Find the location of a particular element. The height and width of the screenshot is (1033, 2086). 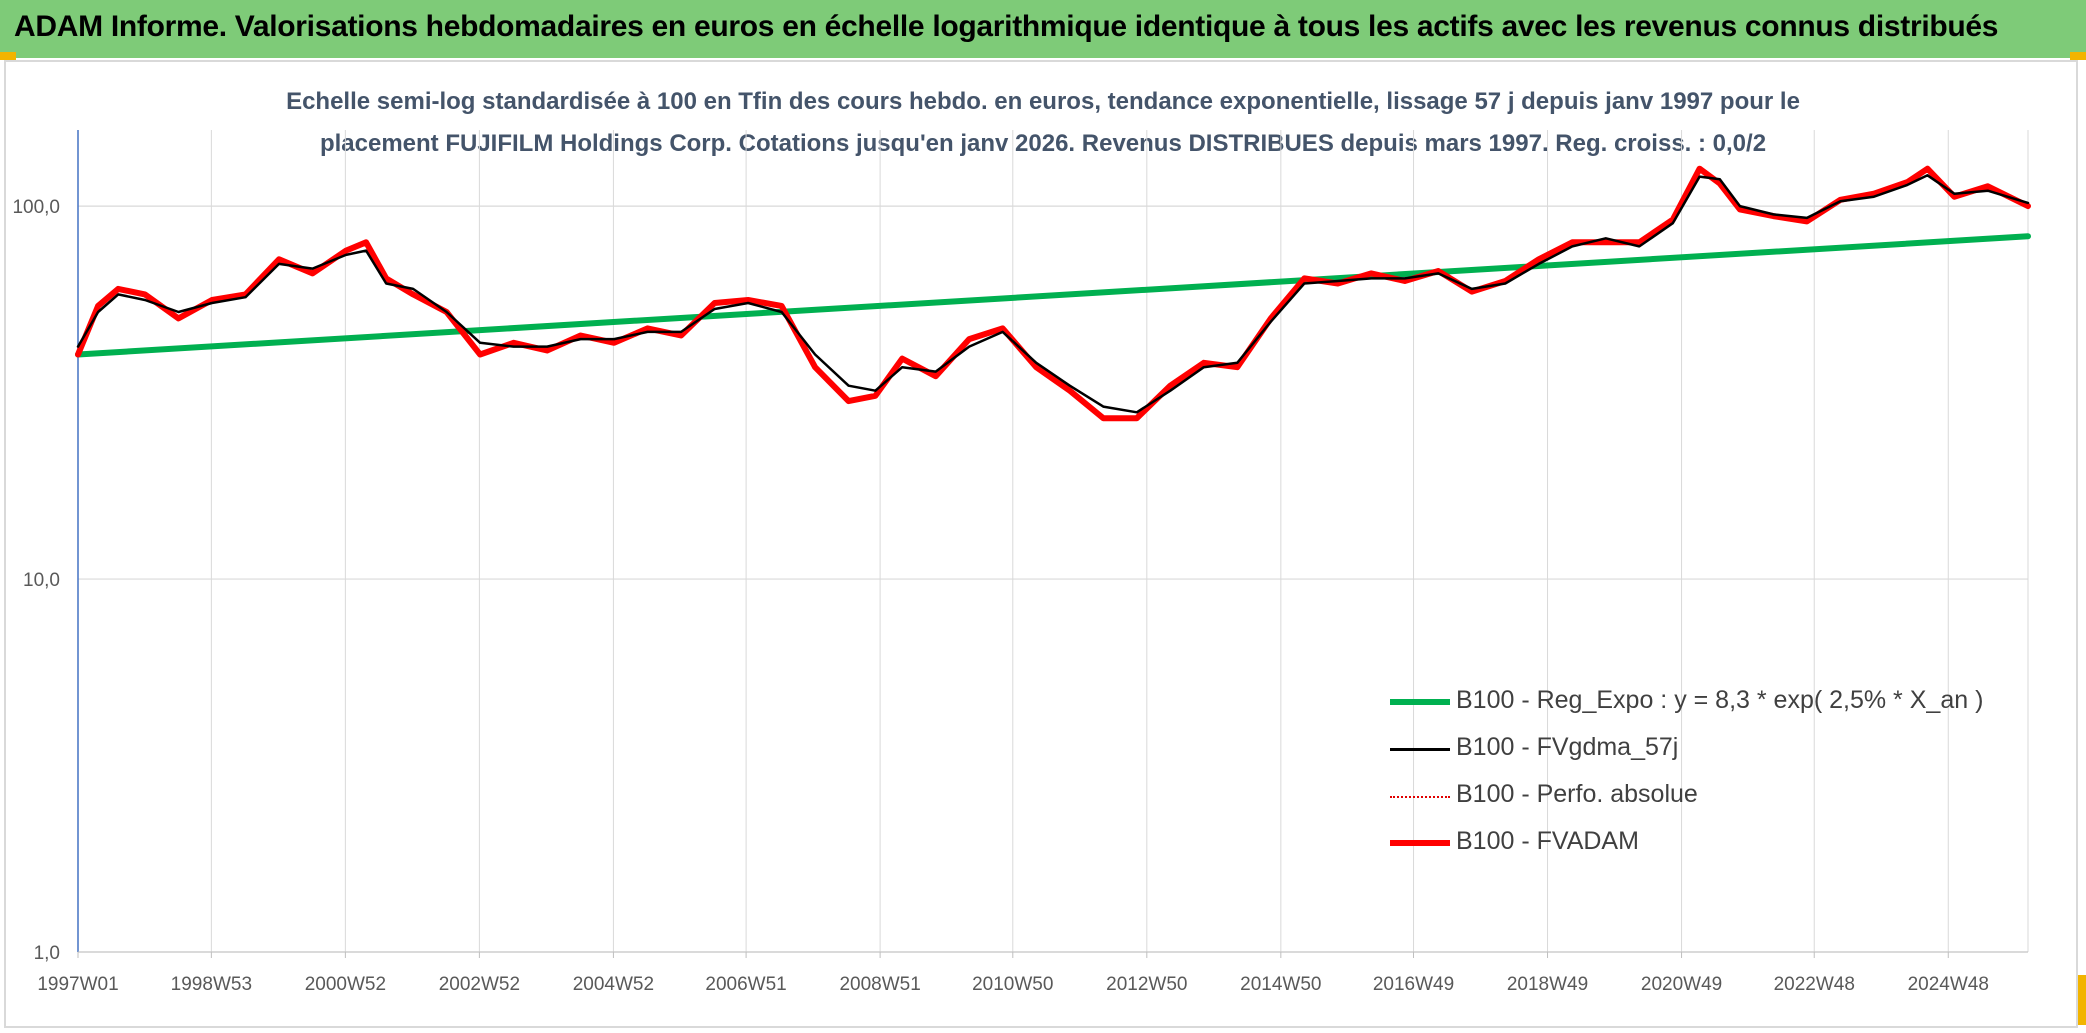

legend-label: B100 - FVADAM is located at coordinates (1547, 841).